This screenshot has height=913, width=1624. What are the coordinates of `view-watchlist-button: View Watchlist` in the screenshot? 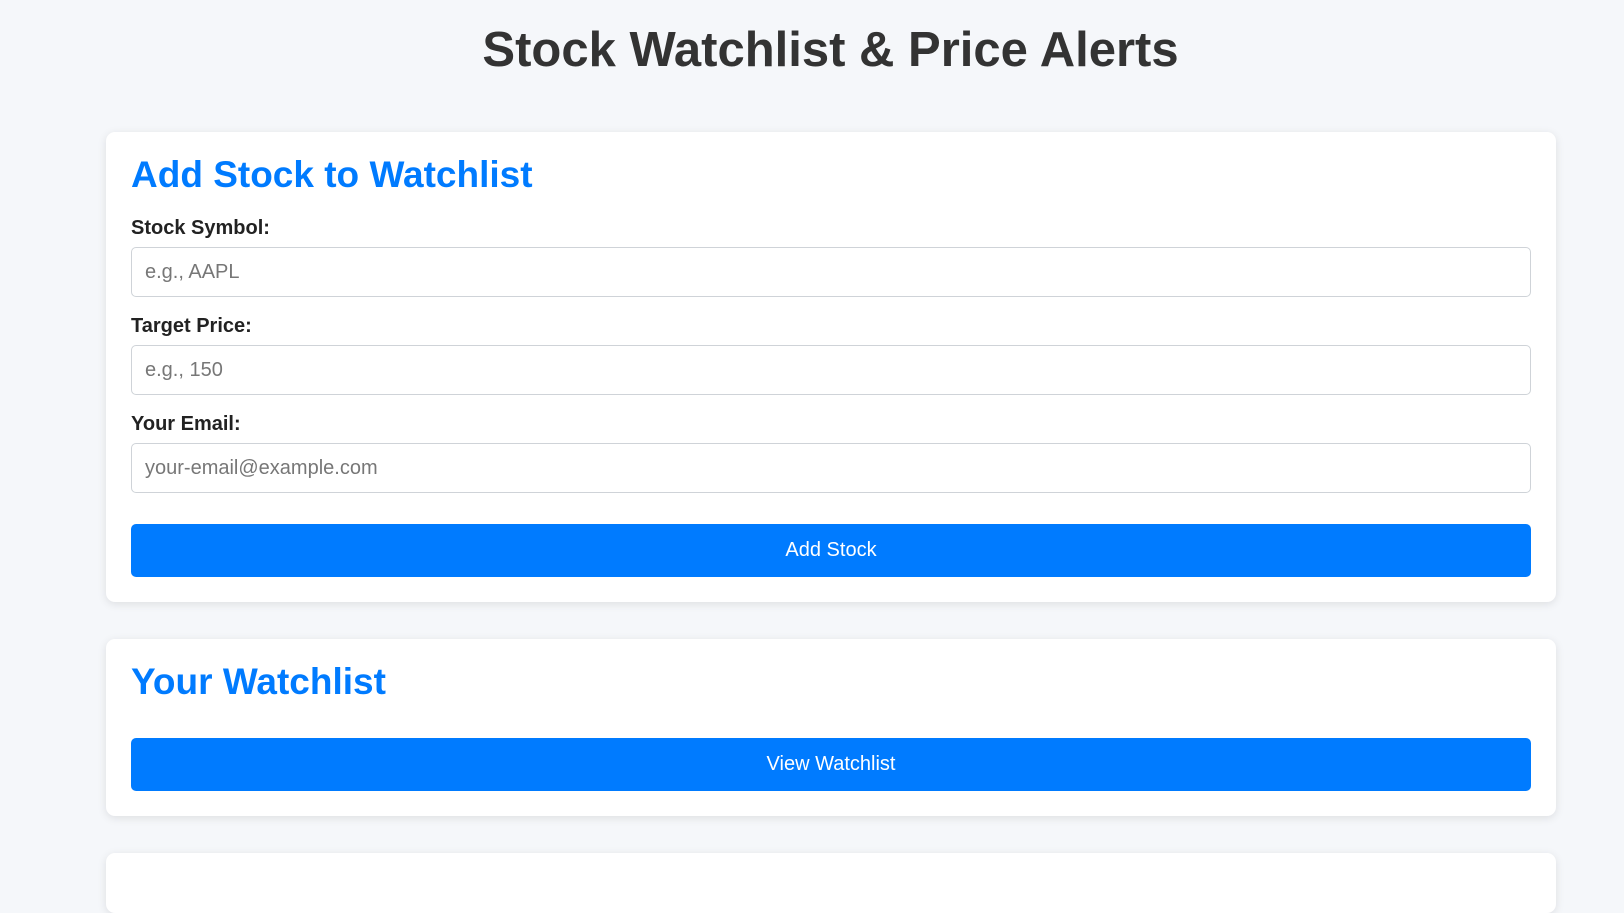 It's located at (831, 764).